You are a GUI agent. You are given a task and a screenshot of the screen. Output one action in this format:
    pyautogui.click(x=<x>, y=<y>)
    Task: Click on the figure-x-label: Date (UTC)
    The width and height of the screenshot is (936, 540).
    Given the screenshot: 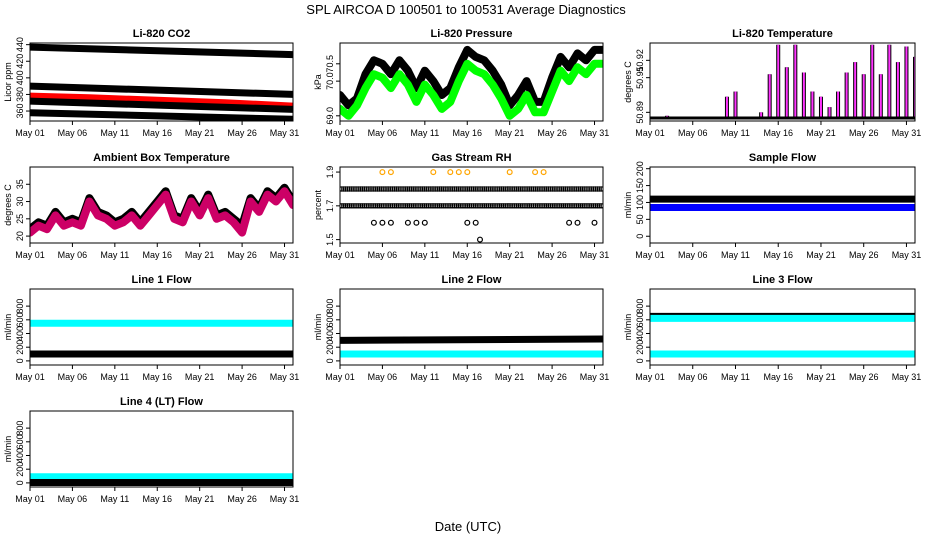 What is the action you would take?
    pyautogui.click(x=468, y=526)
    